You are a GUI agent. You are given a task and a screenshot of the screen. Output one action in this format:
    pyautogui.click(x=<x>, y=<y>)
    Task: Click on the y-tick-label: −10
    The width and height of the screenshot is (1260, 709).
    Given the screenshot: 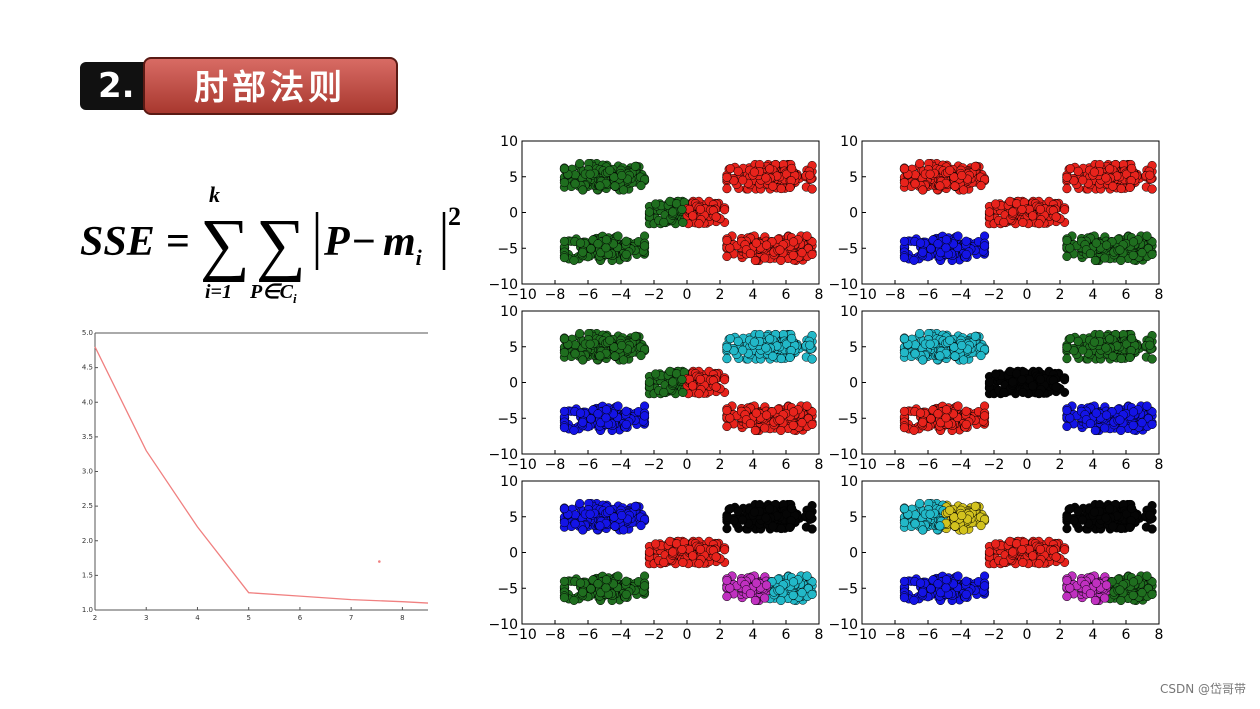 What is the action you would take?
    pyautogui.click(x=503, y=285)
    